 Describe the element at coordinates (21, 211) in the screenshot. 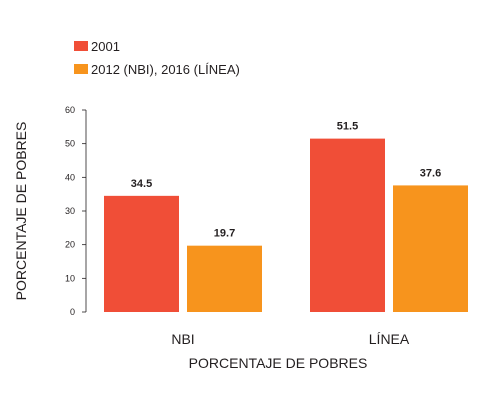

I see `y-axis-title: PORCENTAJE DE POBRES` at that location.